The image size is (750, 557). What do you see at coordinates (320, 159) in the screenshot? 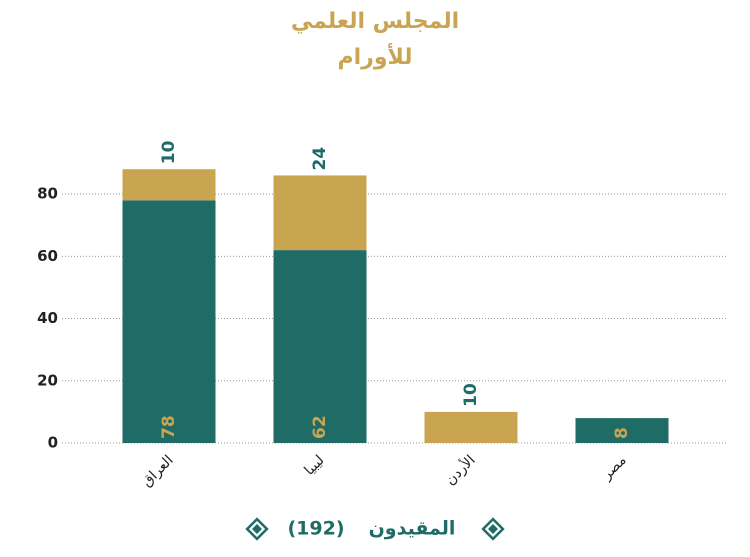
I see `value-label: 24` at bounding box center [320, 159].